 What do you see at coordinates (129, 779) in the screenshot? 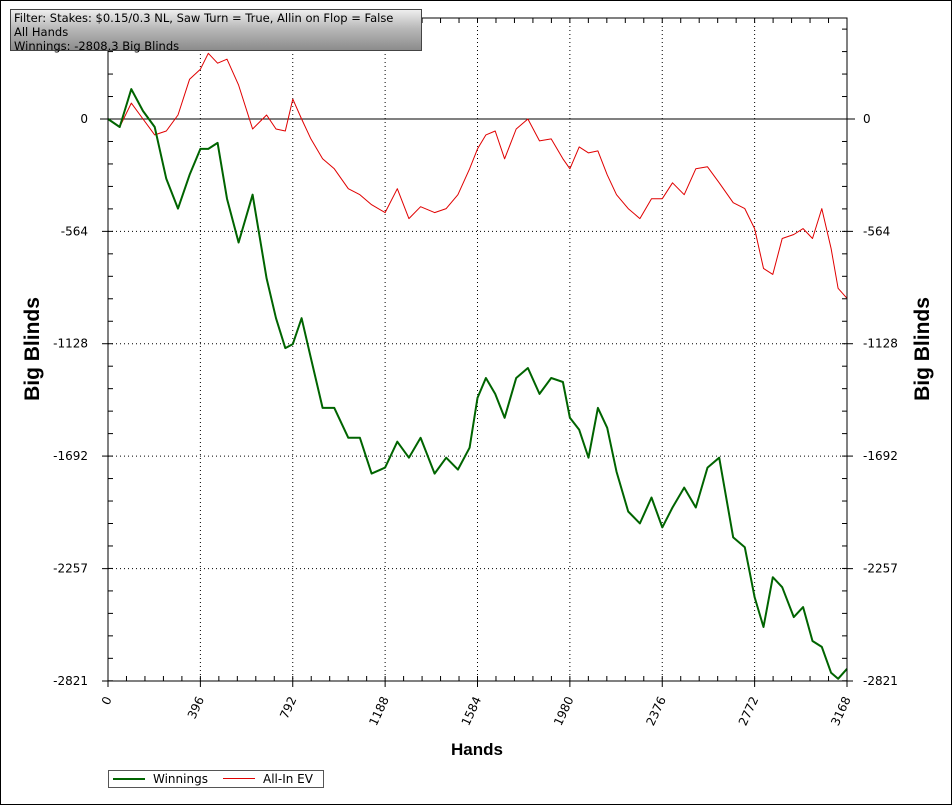
I see `legend-swatch-winnings` at bounding box center [129, 779].